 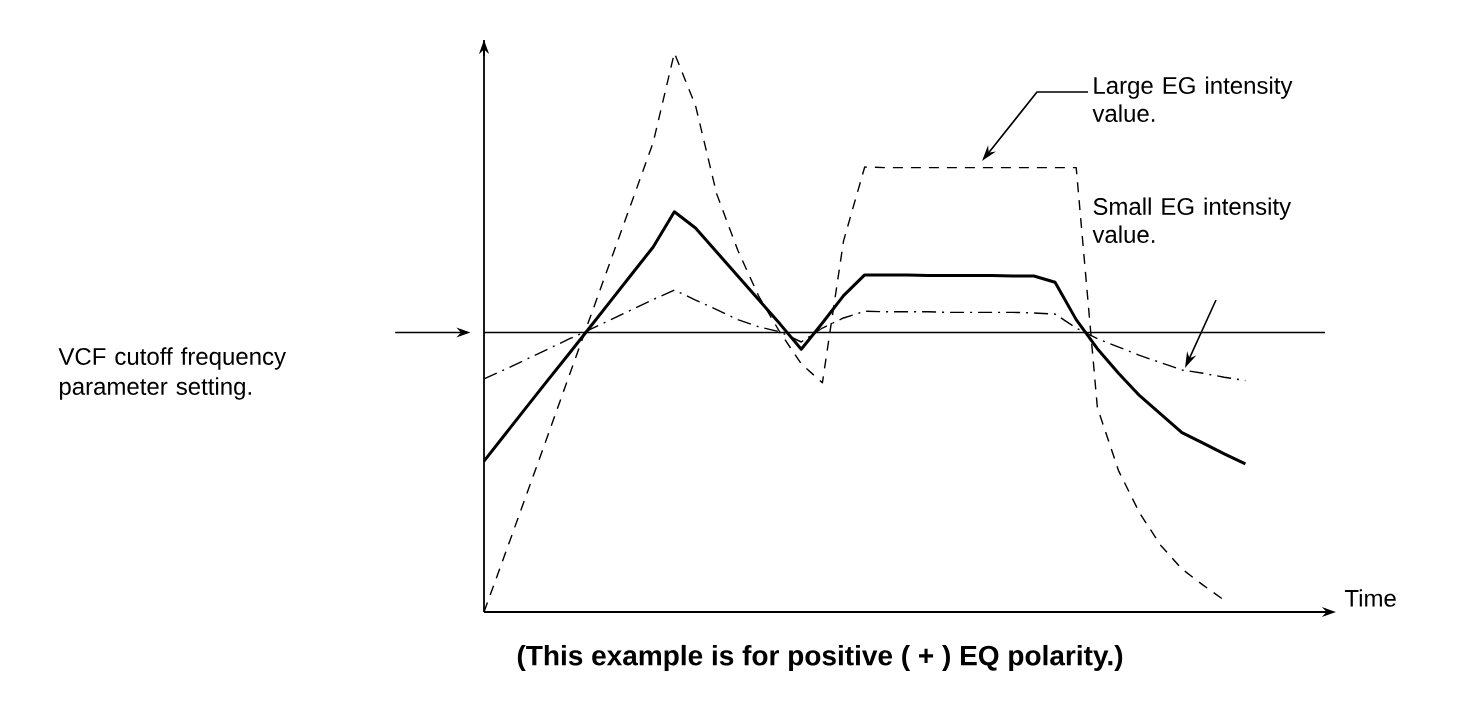 I want to click on annotation: Large EG intensity value., so click(x=1192, y=99).